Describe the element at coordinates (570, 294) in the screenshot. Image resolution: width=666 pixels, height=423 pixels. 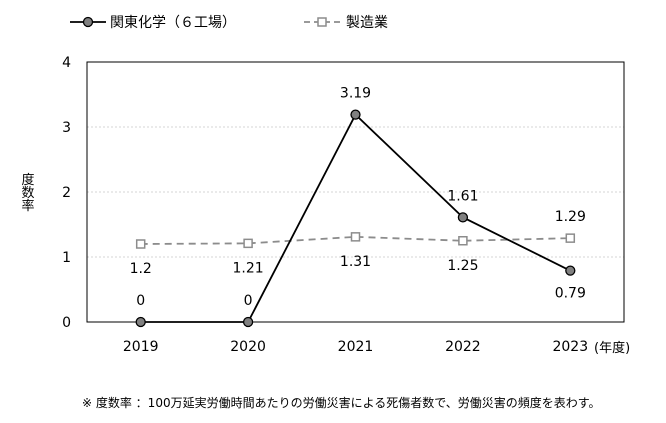
I see `data-label-kanto: 0.79` at that location.